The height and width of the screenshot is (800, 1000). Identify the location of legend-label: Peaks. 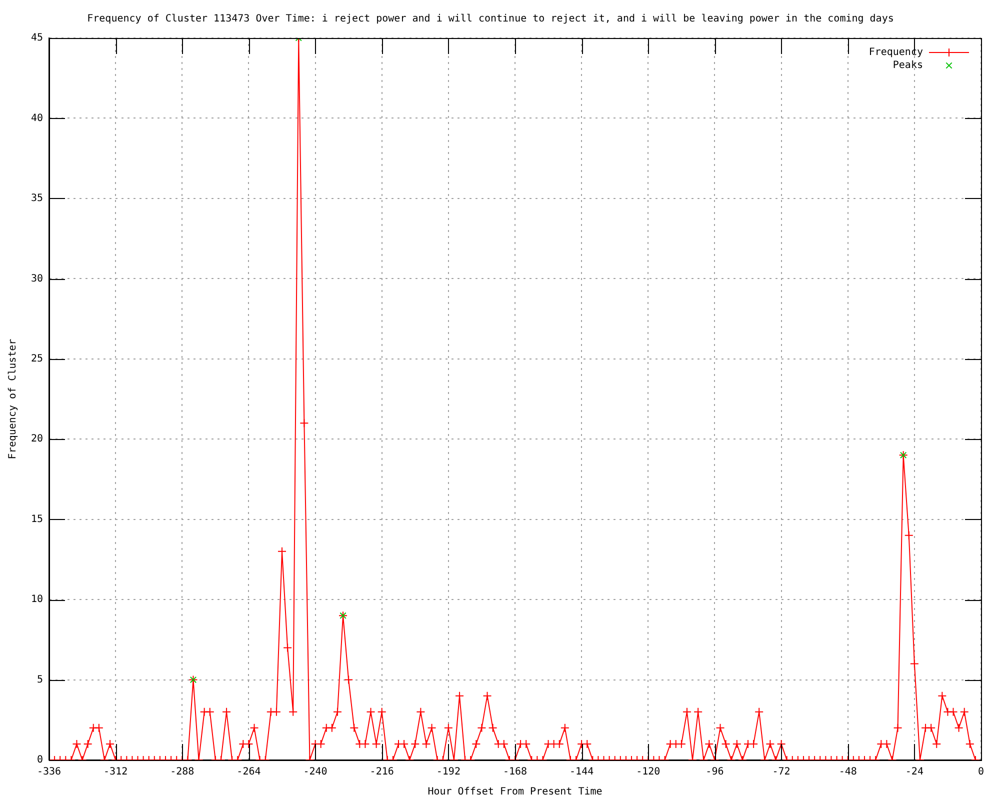
(907, 66).